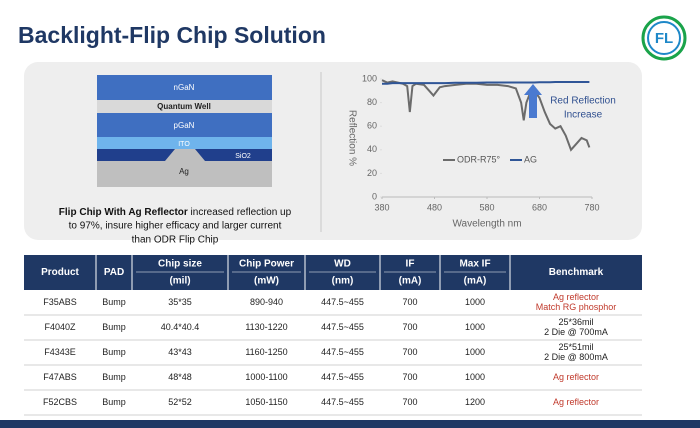  What do you see at coordinates (180, 264) in the screenshot?
I see `header-cell: Chip size` at bounding box center [180, 264].